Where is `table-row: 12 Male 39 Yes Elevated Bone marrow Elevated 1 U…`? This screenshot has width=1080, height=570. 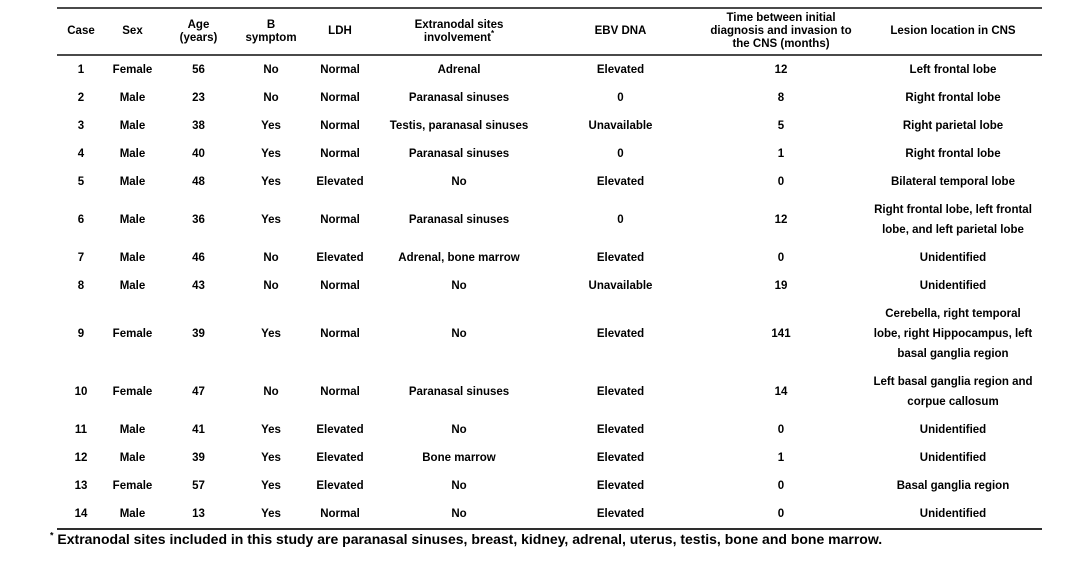 table-row: 12 Male 39 Yes Elevated Bone marrow Elevated 1 U… is located at coordinates (549, 458).